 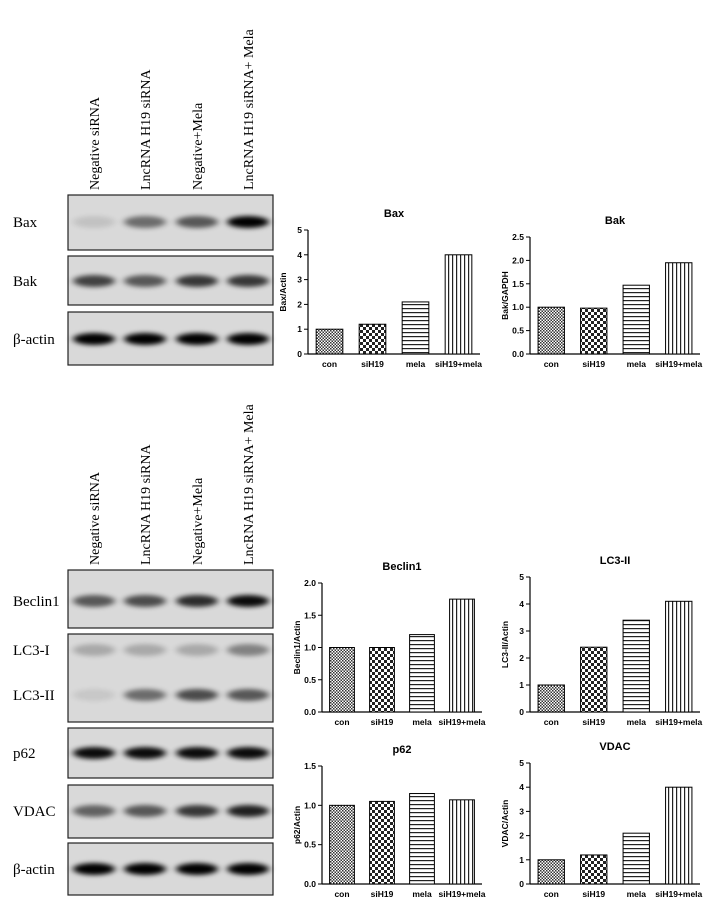 What do you see at coordinates (146, 129) in the screenshot?
I see `lane-label: LncRNA H19 siRNA` at bounding box center [146, 129].